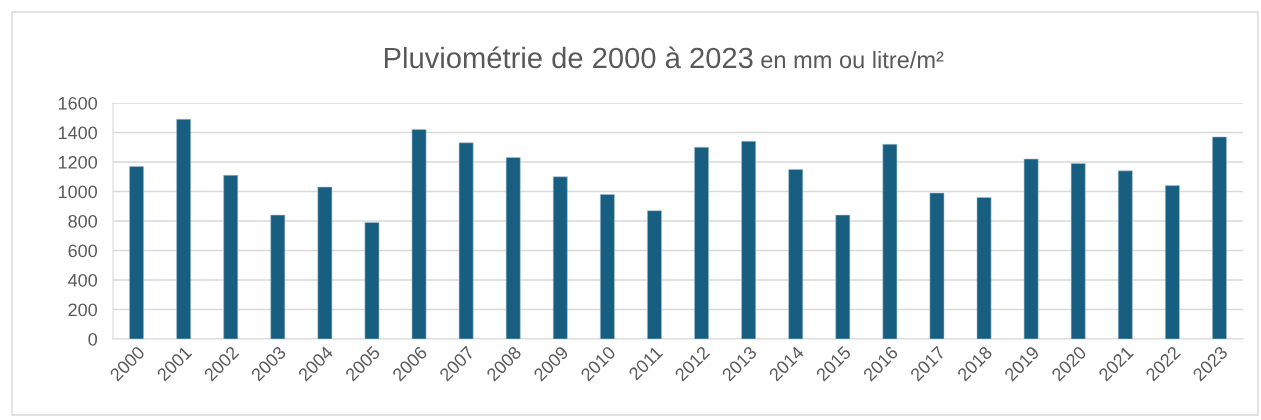  What do you see at coordinates (83, 221) in the screenshot?
I see `y-tick-label: 800` at bounding box center [83, 221].